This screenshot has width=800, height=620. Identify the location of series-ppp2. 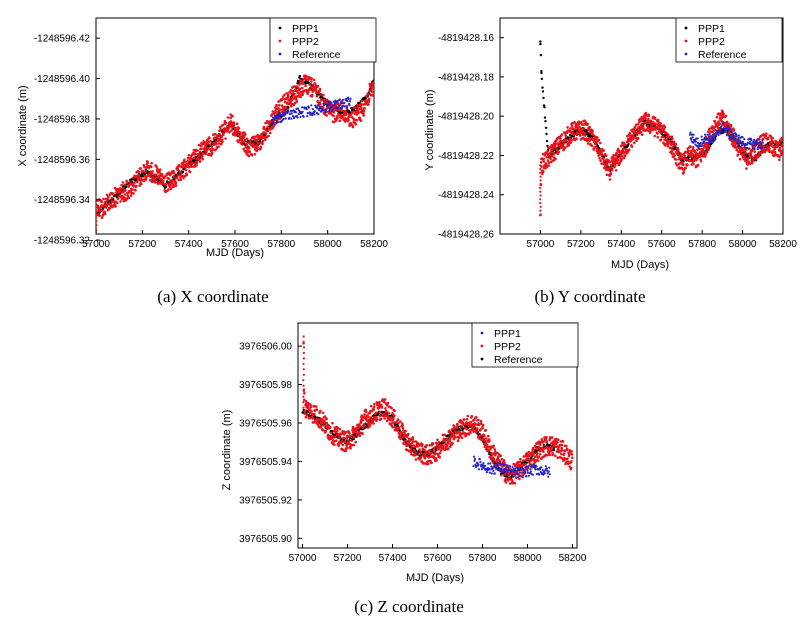
(438, 410).